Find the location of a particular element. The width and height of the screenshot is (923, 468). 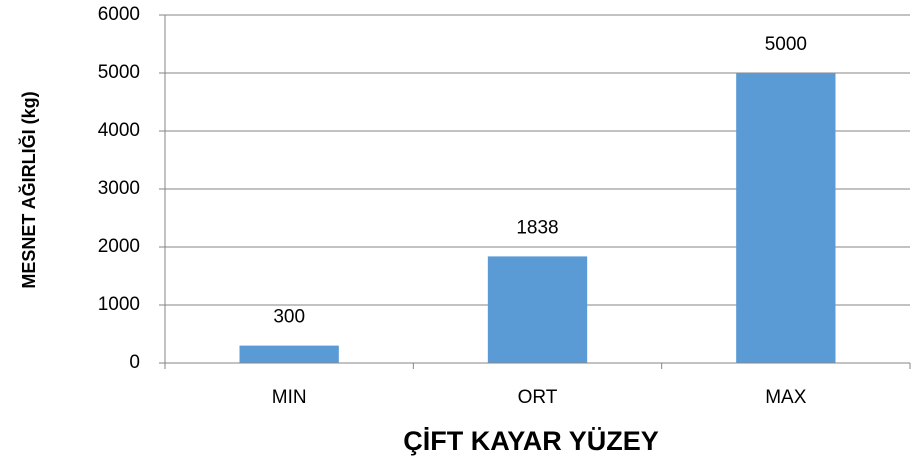

y-tick-label: 3000 is located at coordinates (119, 188).